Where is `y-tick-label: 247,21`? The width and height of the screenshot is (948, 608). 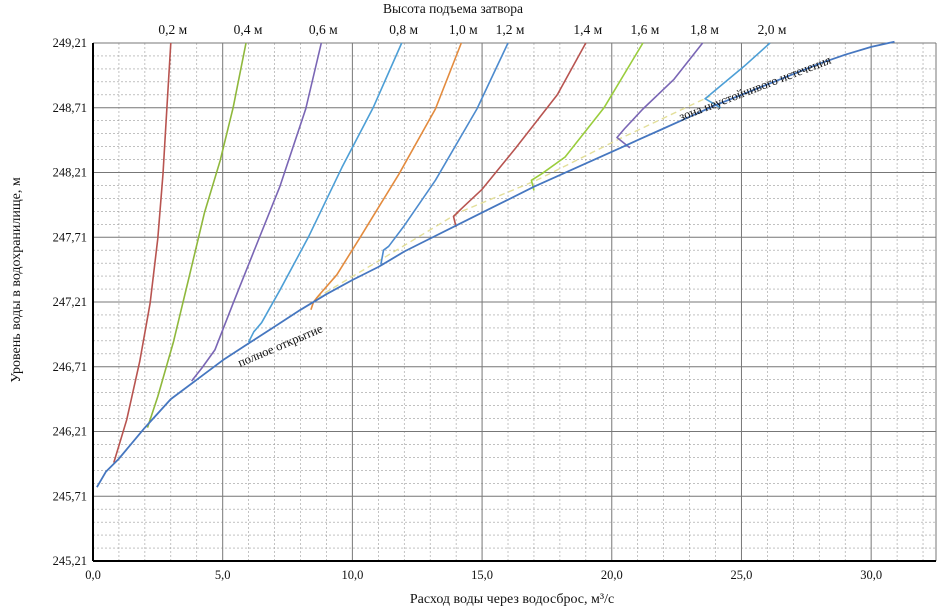 y-tick-label: 247,21 is located at coordinates (70, 302).